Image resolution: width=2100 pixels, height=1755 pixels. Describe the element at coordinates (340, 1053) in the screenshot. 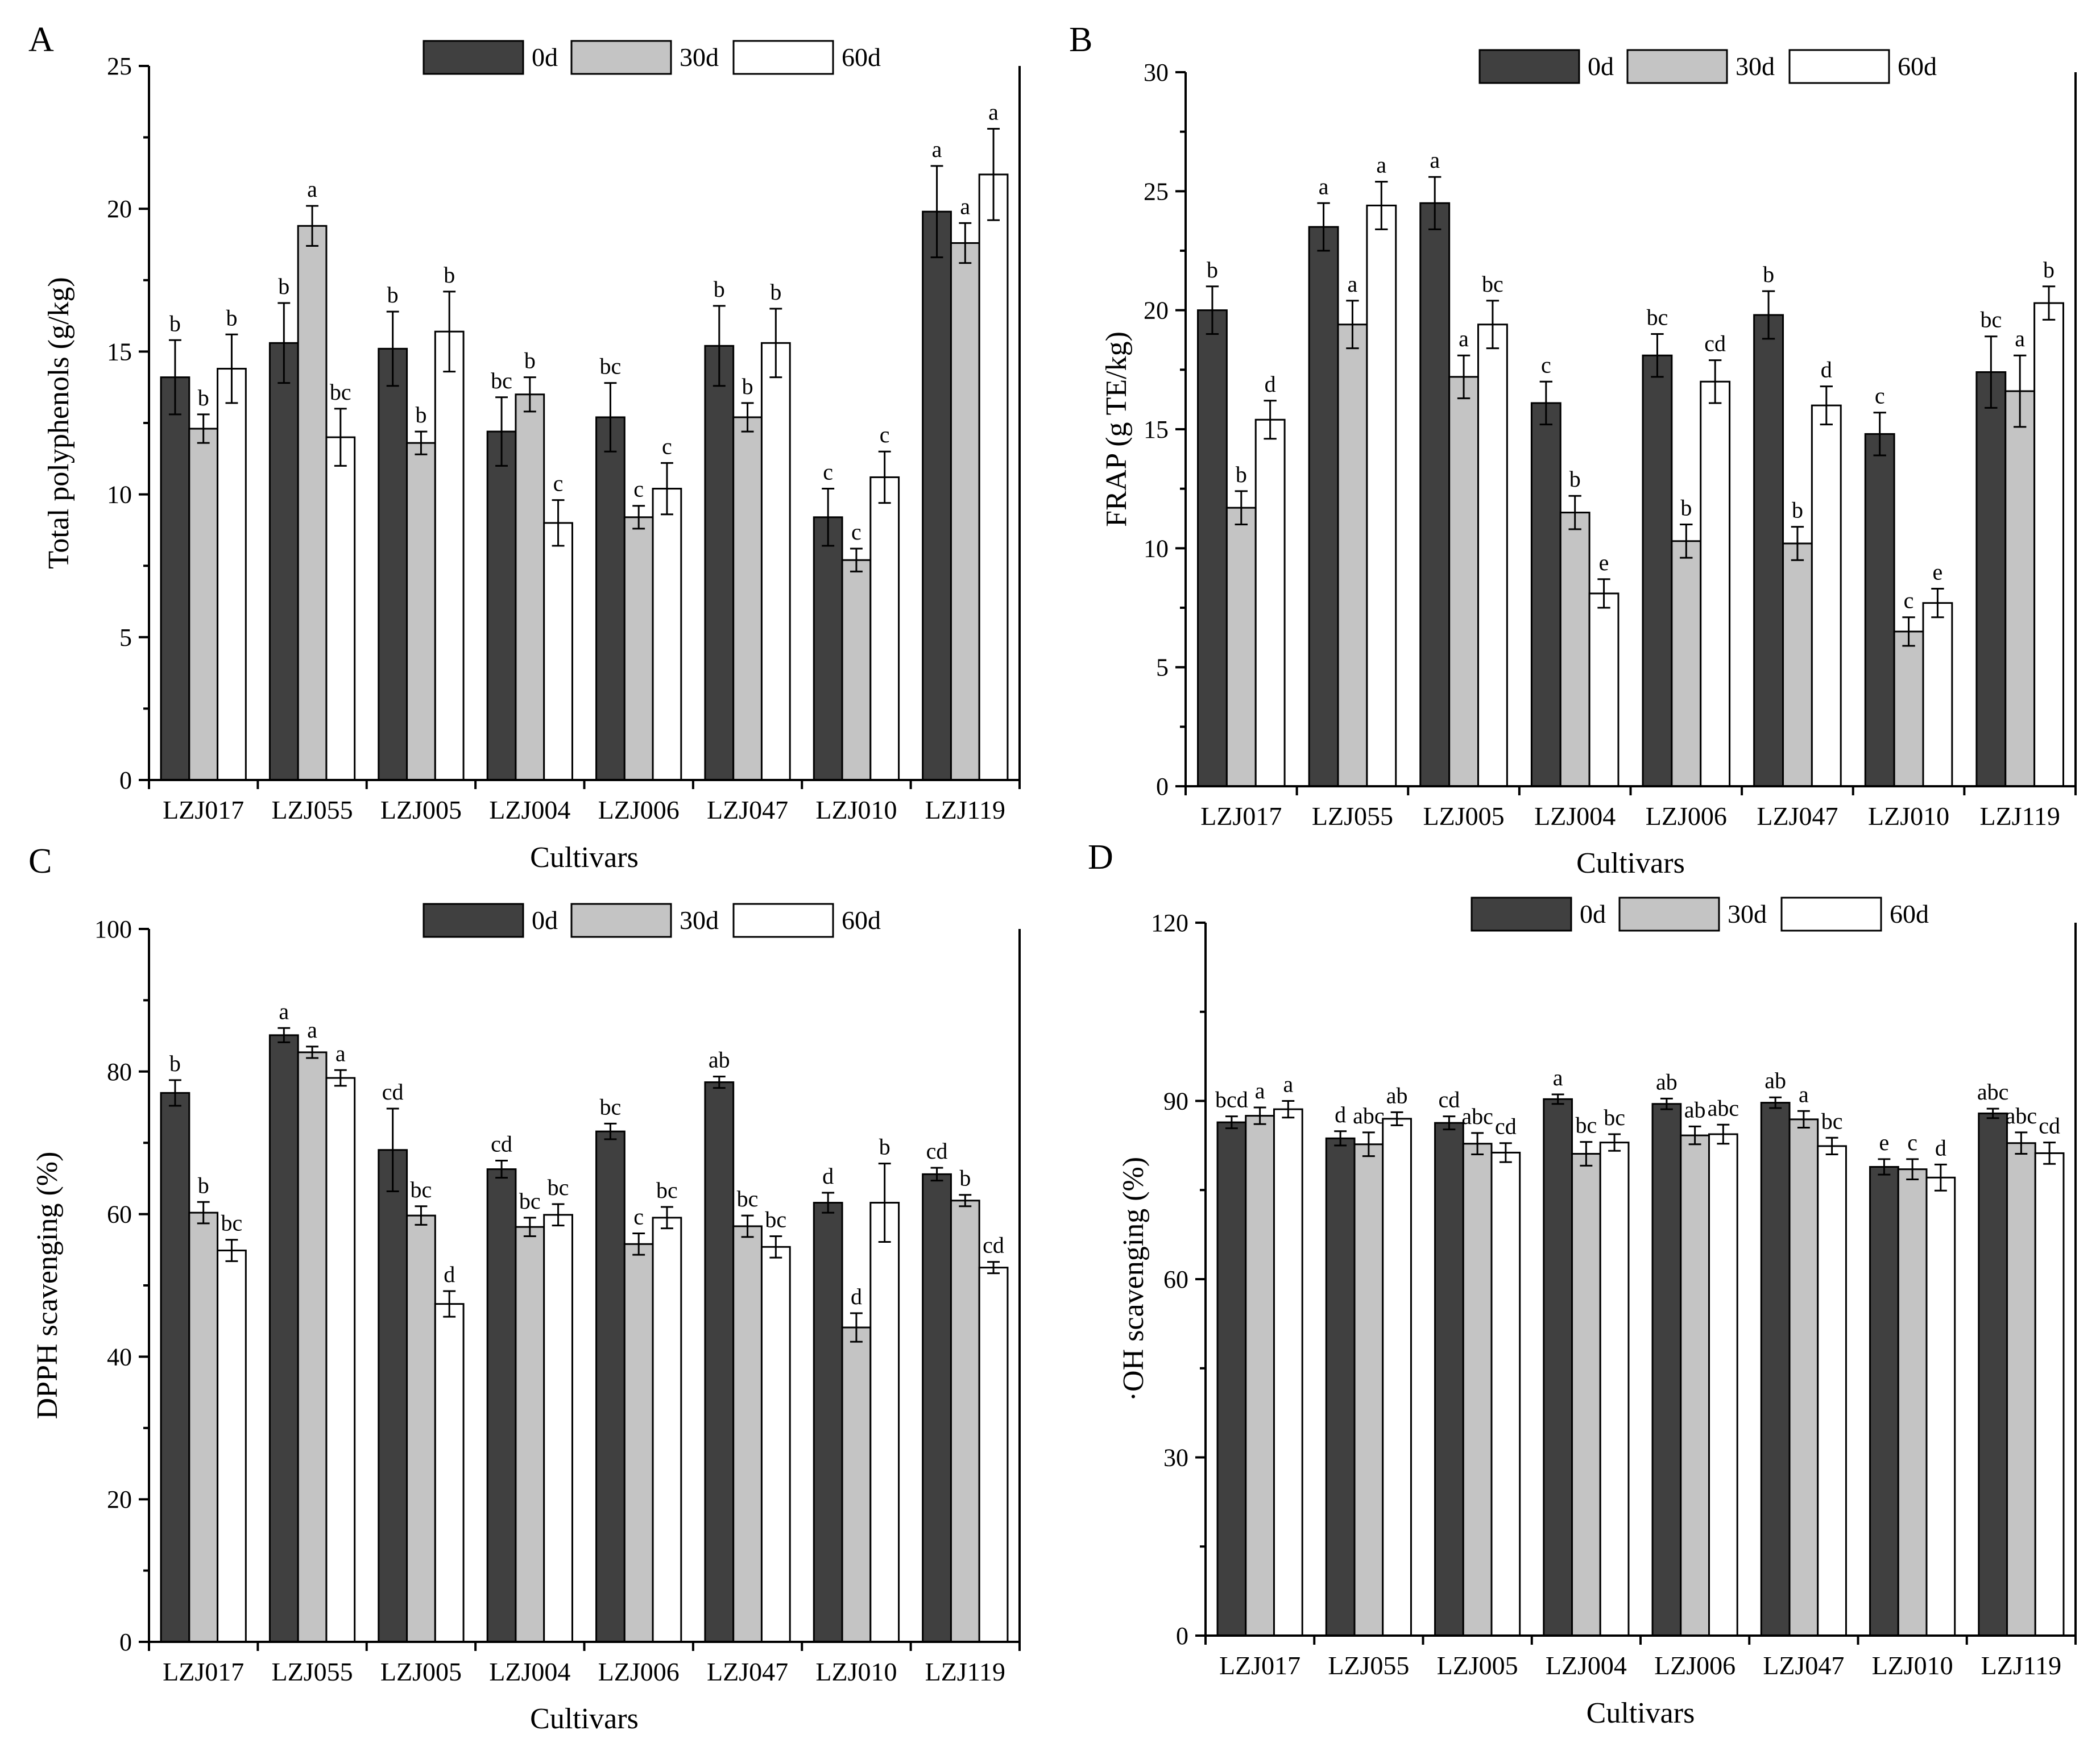

I see `significance-letter: a` at that location.